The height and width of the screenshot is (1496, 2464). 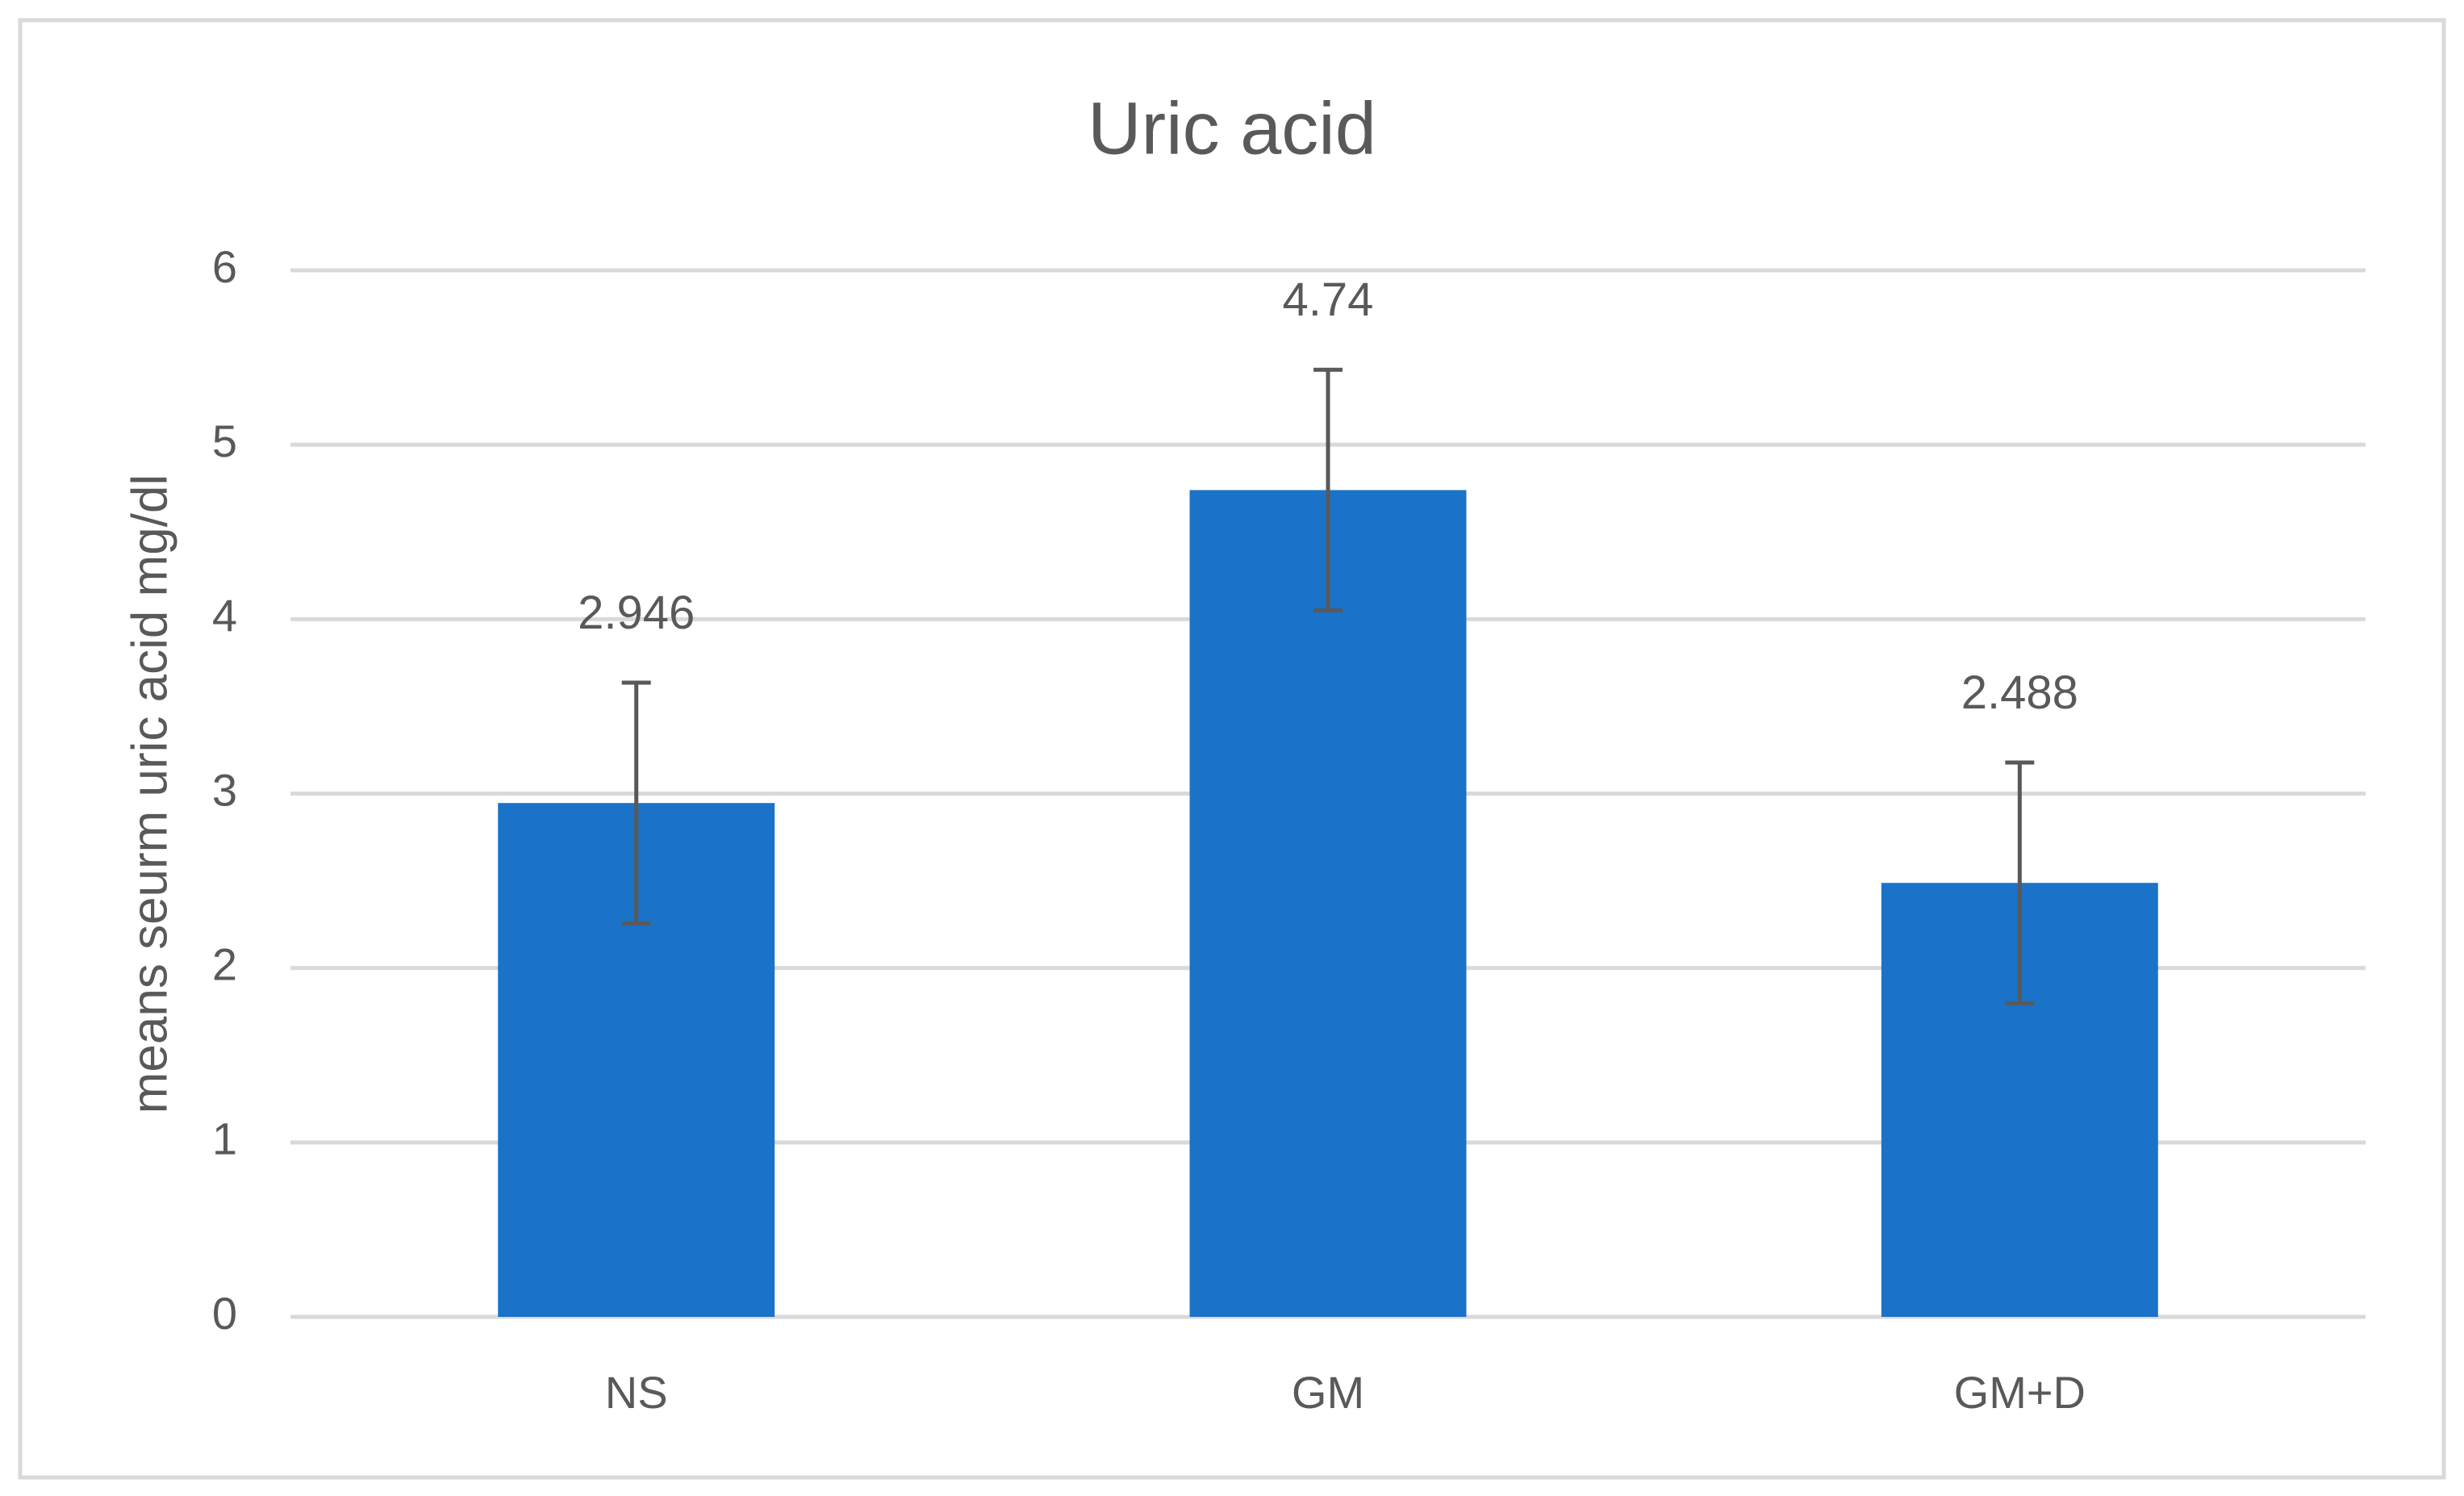 I want to click on chart-title: Uric acid, so click(x=1232, y=128).